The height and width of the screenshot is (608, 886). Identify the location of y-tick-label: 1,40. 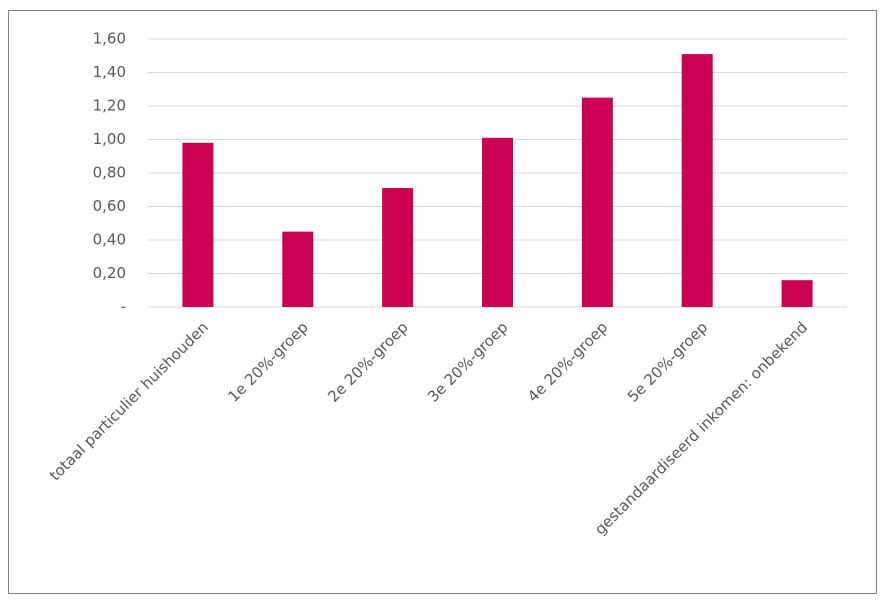
(109, 72).